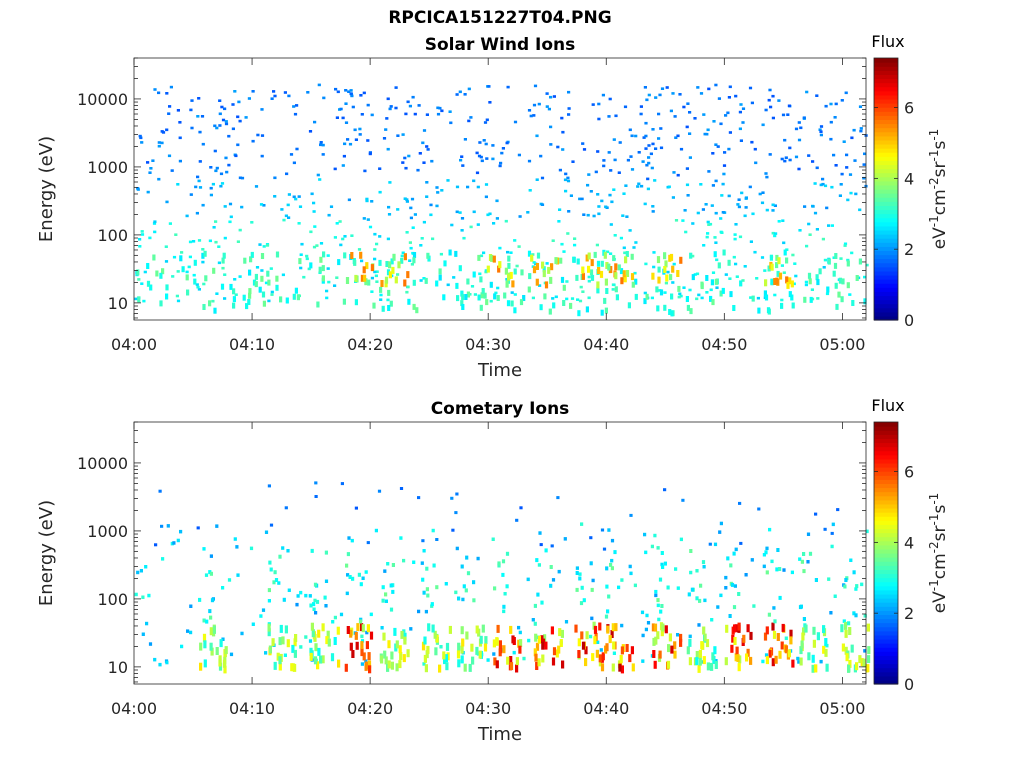 The image size is (1024, 768). Describe the element at coordinates (940, 202) in the screenshot. I see `colorbar-units-part: cm` at that location.